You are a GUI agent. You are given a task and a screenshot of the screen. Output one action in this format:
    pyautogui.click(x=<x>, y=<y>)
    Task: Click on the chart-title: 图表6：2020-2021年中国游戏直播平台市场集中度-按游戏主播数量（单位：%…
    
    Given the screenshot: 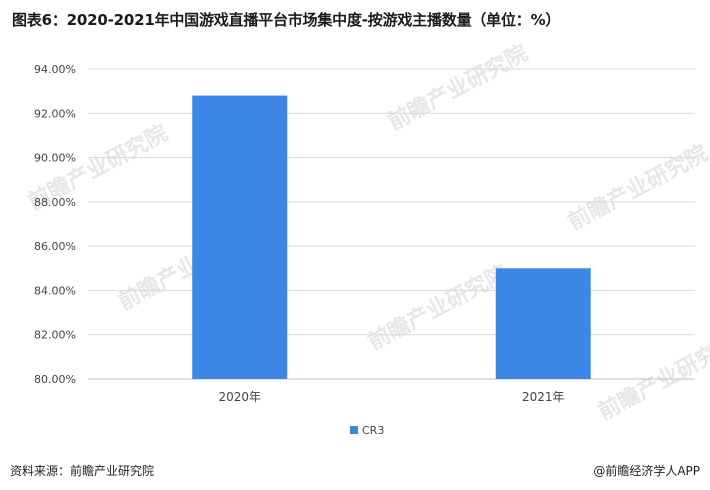 What is the action you would take?
    pyautogui.click(x=286, y=20)
    